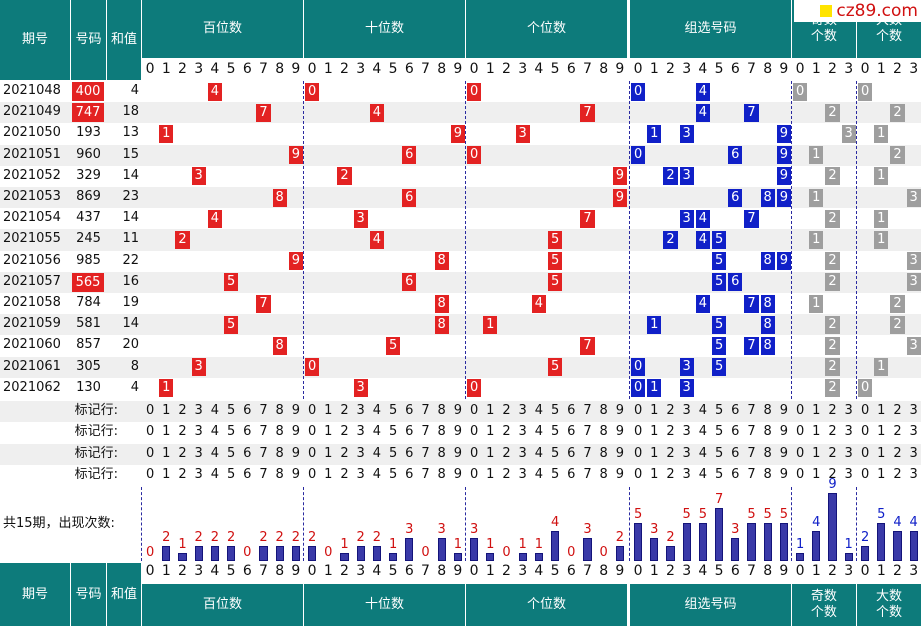 This screenshot has height=626, width=921. I want to click on site-logo: cz89.com, so click(857, 11).